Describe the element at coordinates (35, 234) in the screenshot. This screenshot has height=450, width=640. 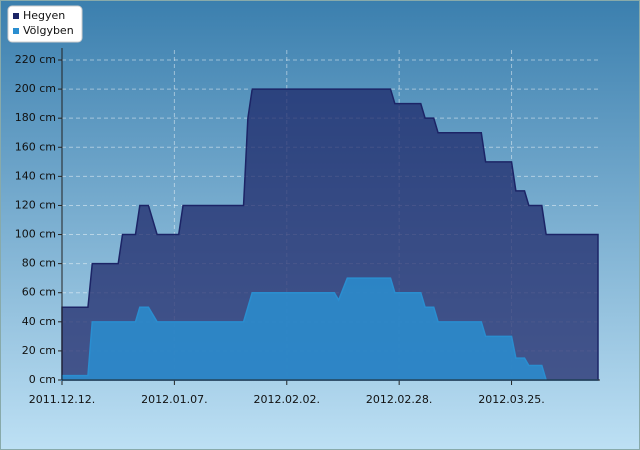
I see `y-tick-label: 100 cm` at that location.